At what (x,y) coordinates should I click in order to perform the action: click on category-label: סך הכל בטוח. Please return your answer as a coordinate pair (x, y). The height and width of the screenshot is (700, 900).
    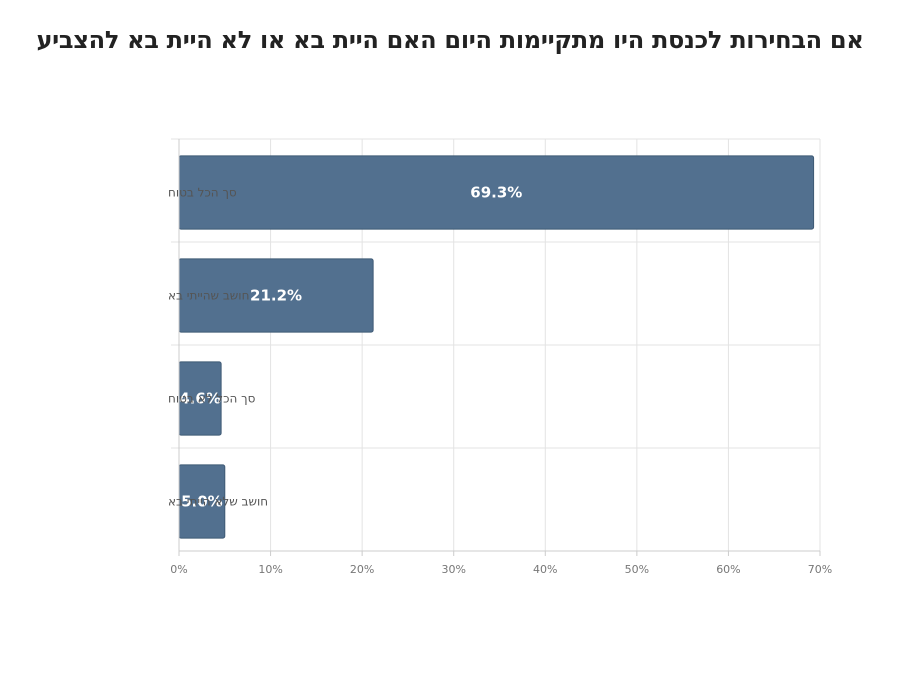
    Looking at the image, I should click on (202, 193).